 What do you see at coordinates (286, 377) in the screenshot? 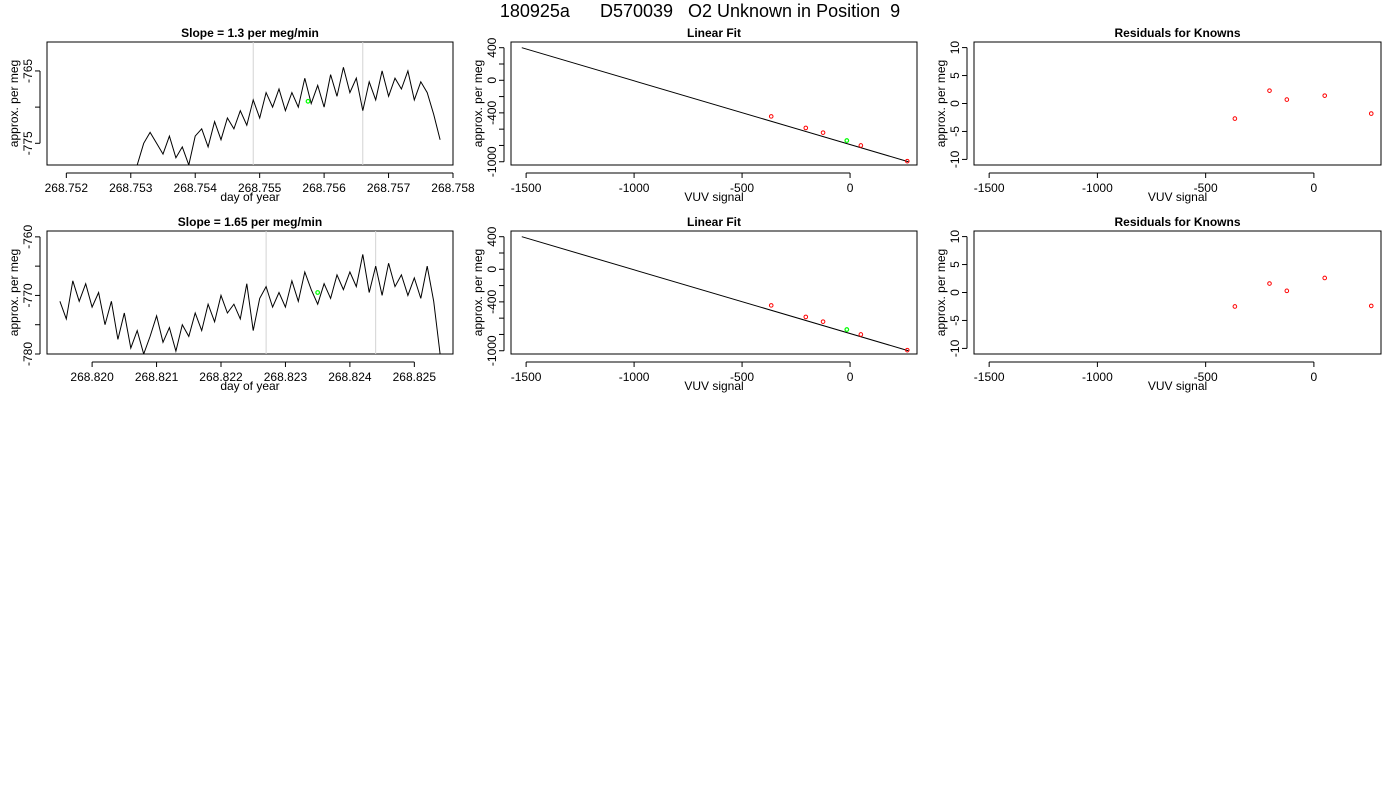
I see `x-tick-label: 268.823` at bounding box center [286, 377].